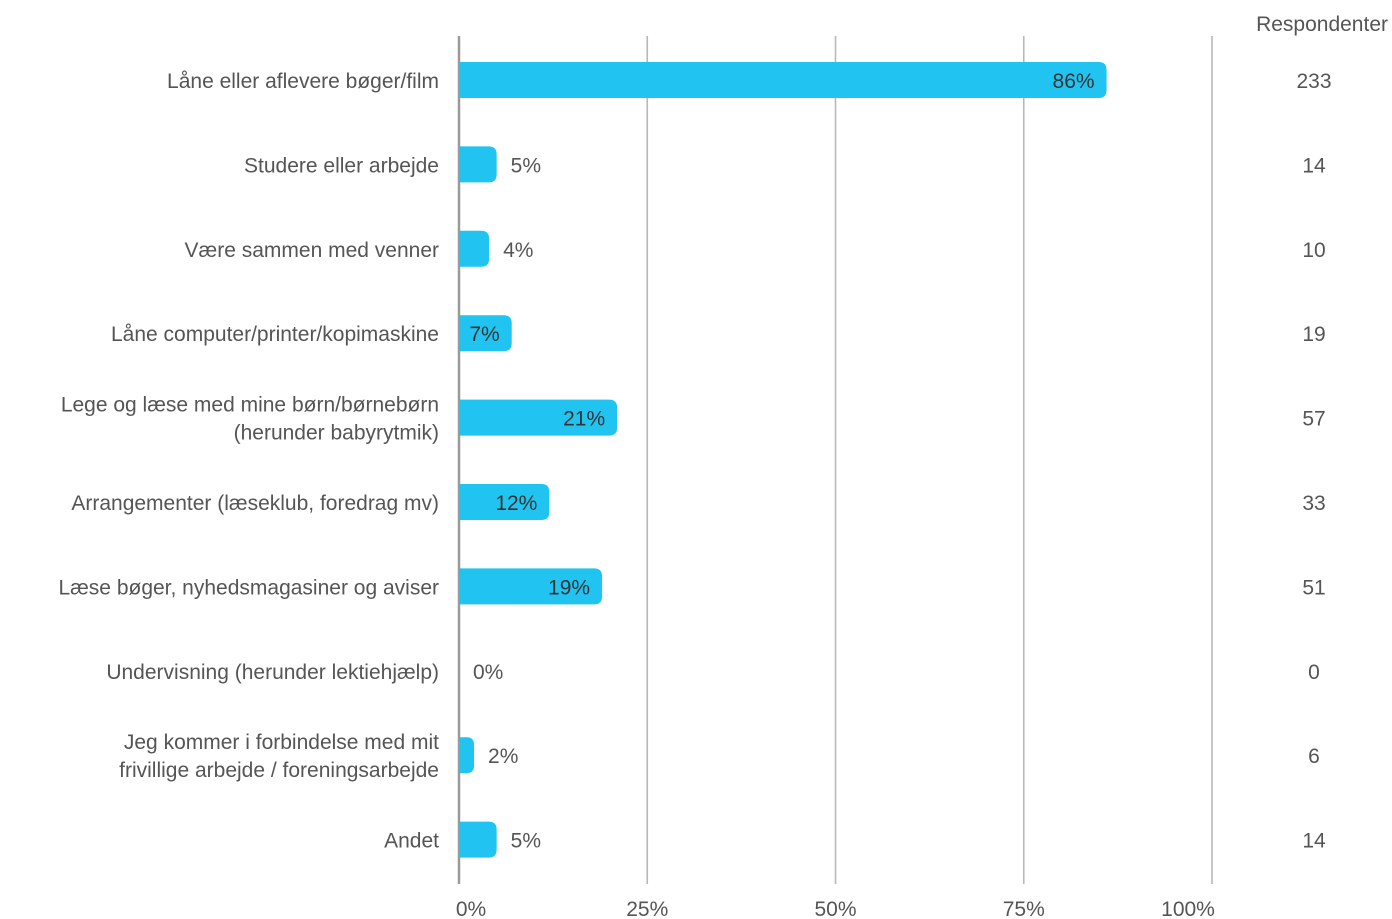 The image size is (1392, 919). What do you see at coordinates (279, 770) in the screenshot?
I see `category-label: frivillige arbejde / foreningsarbejde` at bounding box center [279, 770].